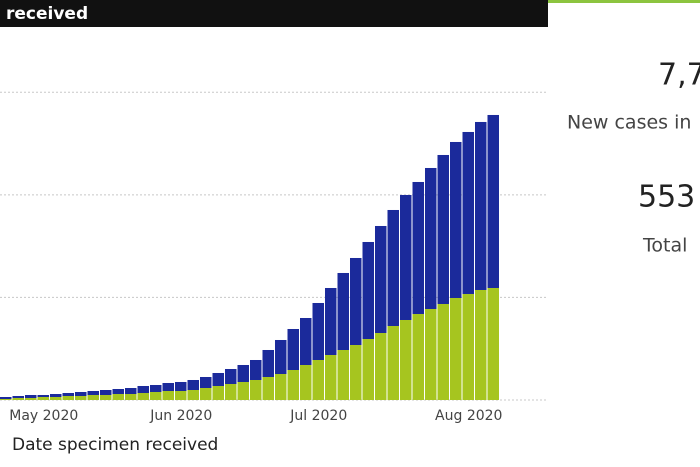 The image size is (700, 467). Describe the element at coordinates (180, 416) in the screenshot. I see `x-tick-label: Jun 2020` at that location.